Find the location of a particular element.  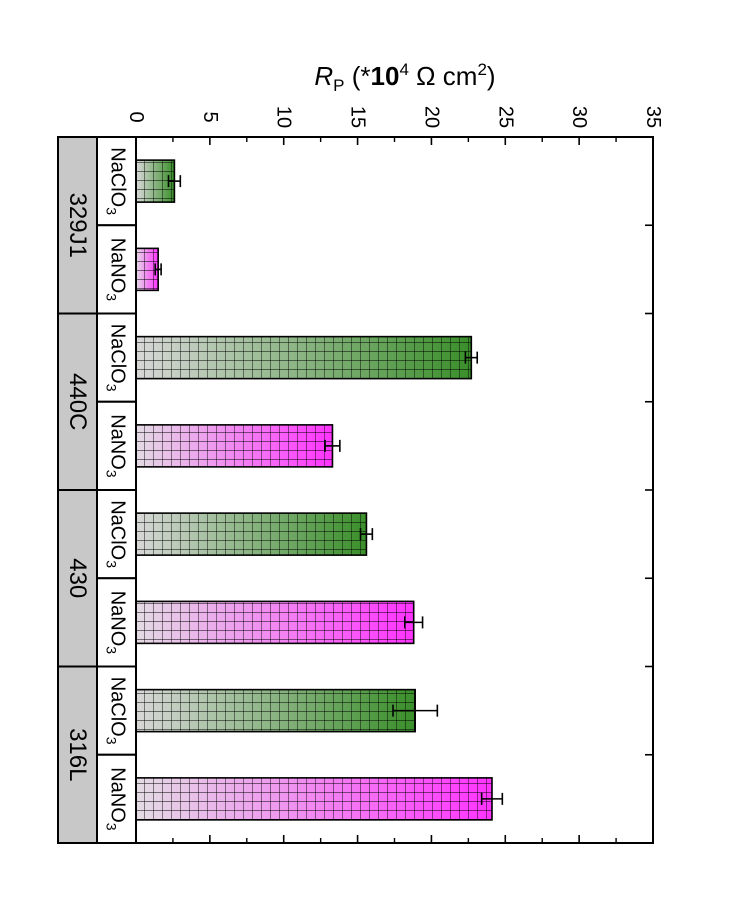

label-frame is located at coordinates (97, 490).